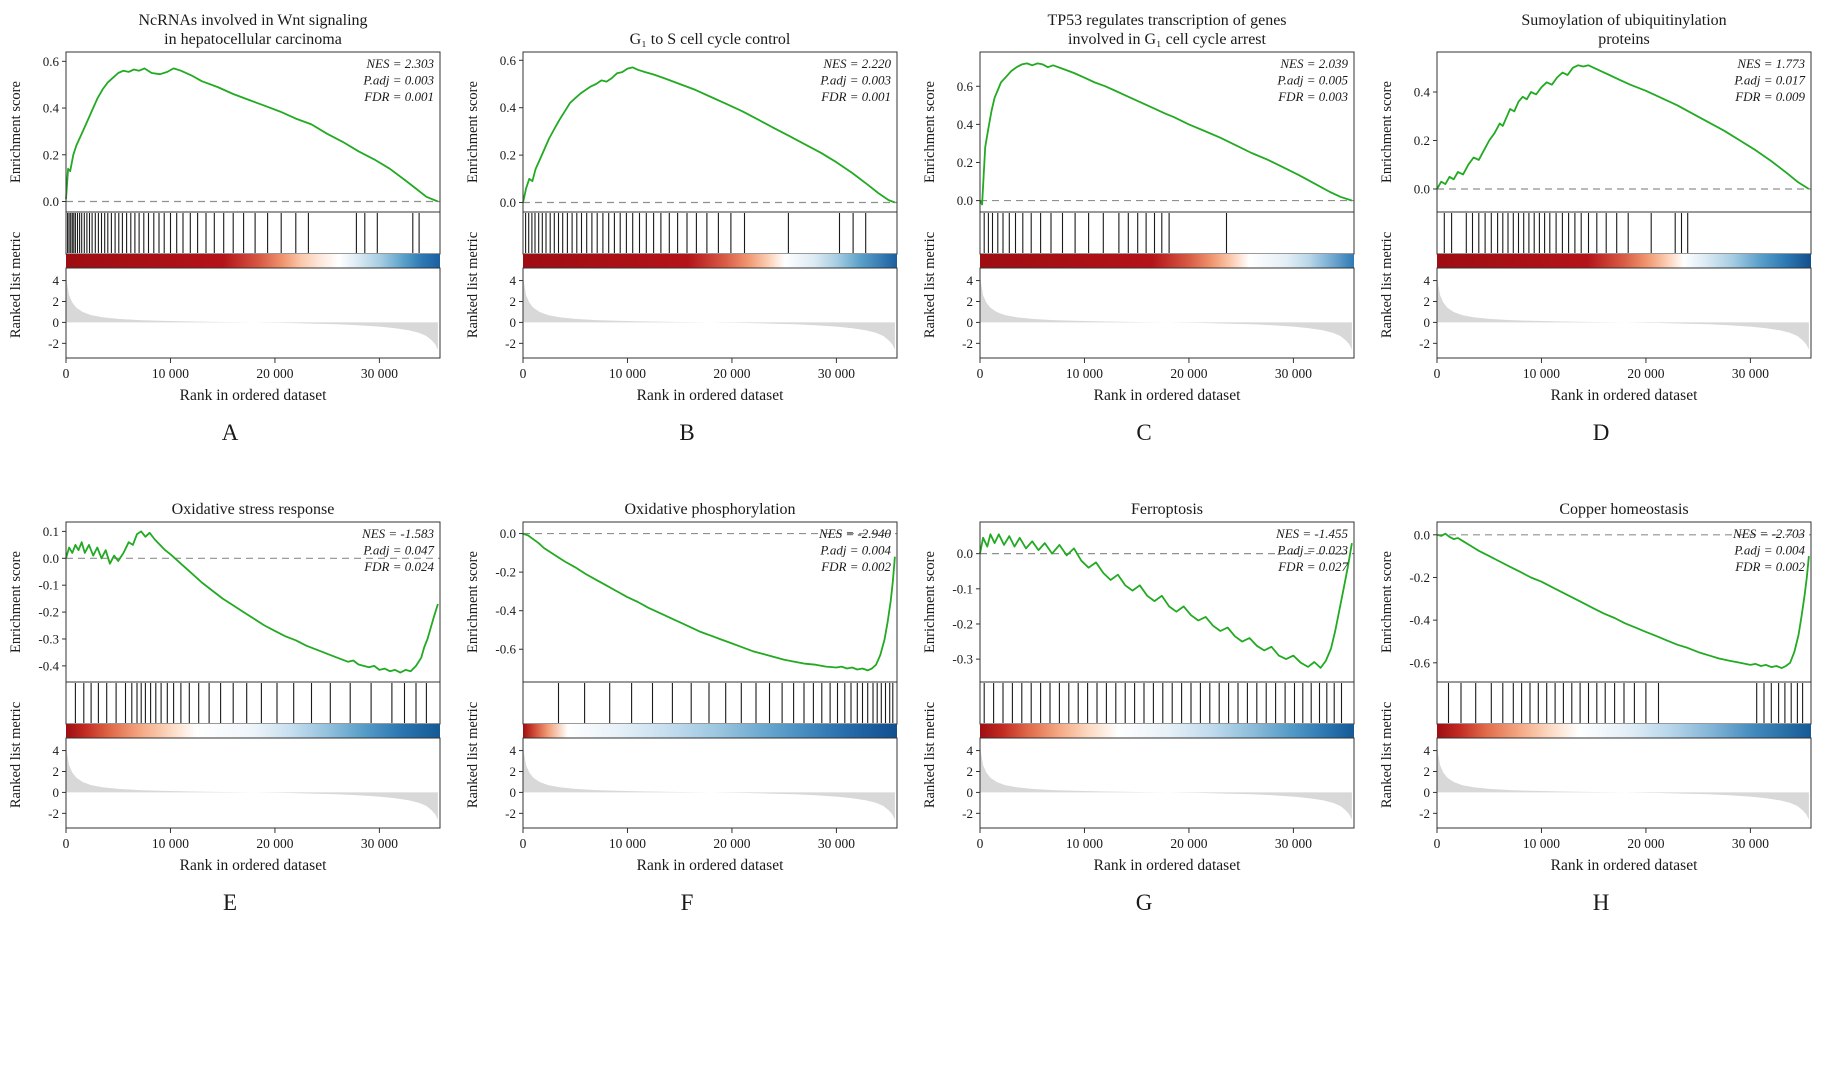 The image size is (1831, 1076). Describe the element at coordinates (709, 135) in the screenshot. I see `enrichment-score-curve` at that location.